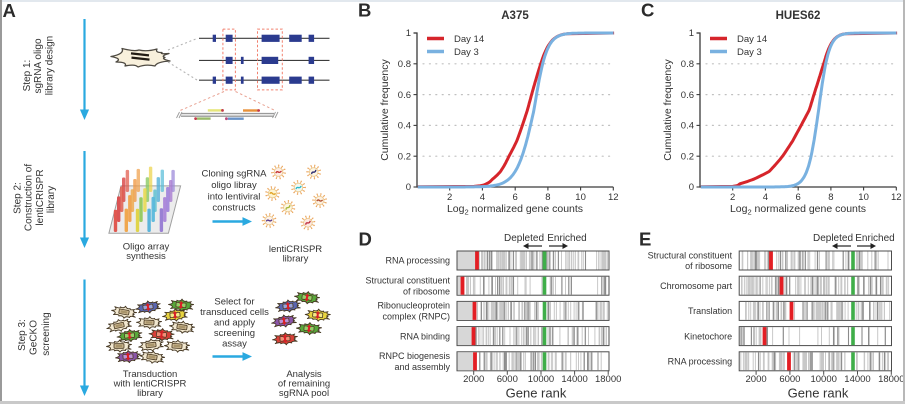 The image size is (905, 404). Describe the element at coordinates (365, 239) in the screenshot. I see `svg-text: D` at that location.